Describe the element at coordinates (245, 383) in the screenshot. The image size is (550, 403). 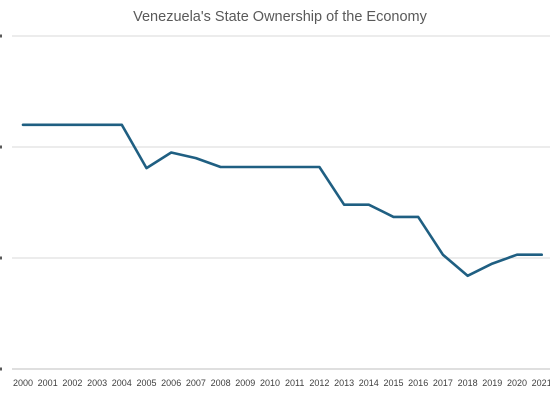
I see `x-tick-label-2009: 2009` at that location.